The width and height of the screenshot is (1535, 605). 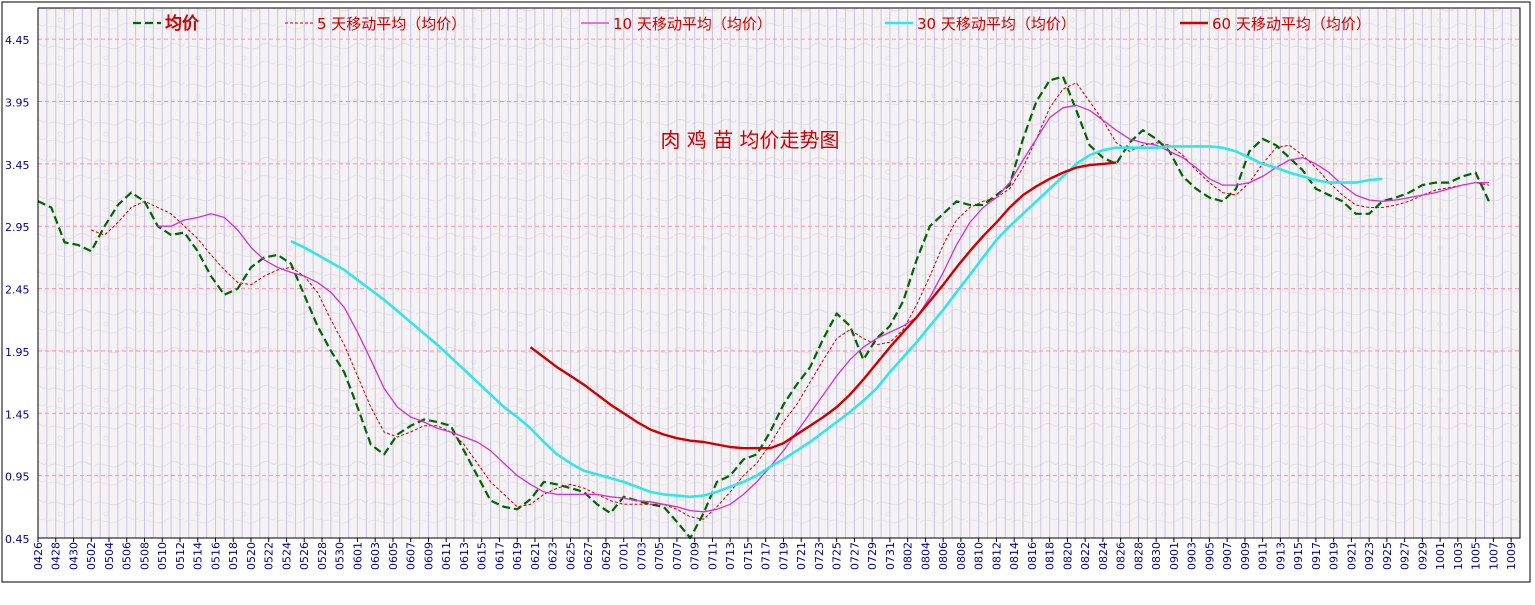 What do you see at coordinates (340, 556) in the screenshot?
I see `x-tick-label: 0530` at bounding box center [340, 556].